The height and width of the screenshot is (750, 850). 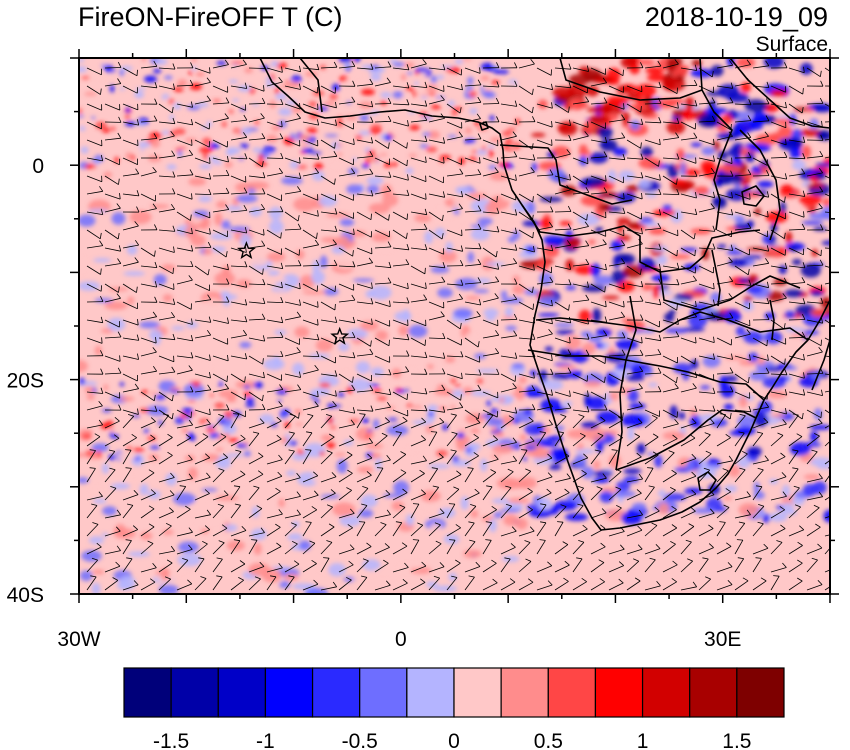 I want to click on lake-tanganyika, so click(x=716, y=278).